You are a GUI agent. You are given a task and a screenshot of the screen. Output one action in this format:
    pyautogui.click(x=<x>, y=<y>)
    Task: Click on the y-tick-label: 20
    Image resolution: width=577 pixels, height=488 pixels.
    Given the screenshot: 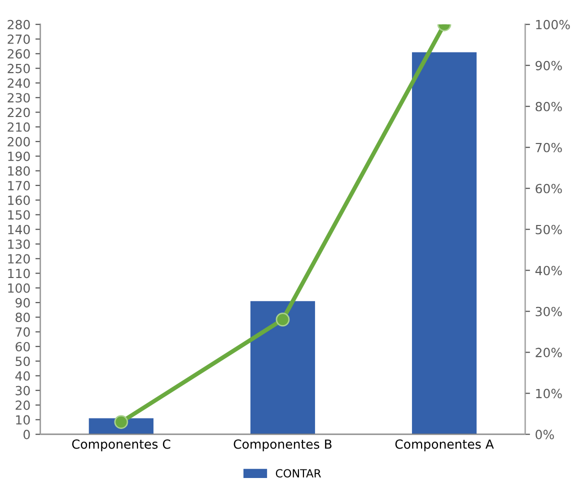 What is the action you would take?
    pyautogui.click(x=23, y=405)
    